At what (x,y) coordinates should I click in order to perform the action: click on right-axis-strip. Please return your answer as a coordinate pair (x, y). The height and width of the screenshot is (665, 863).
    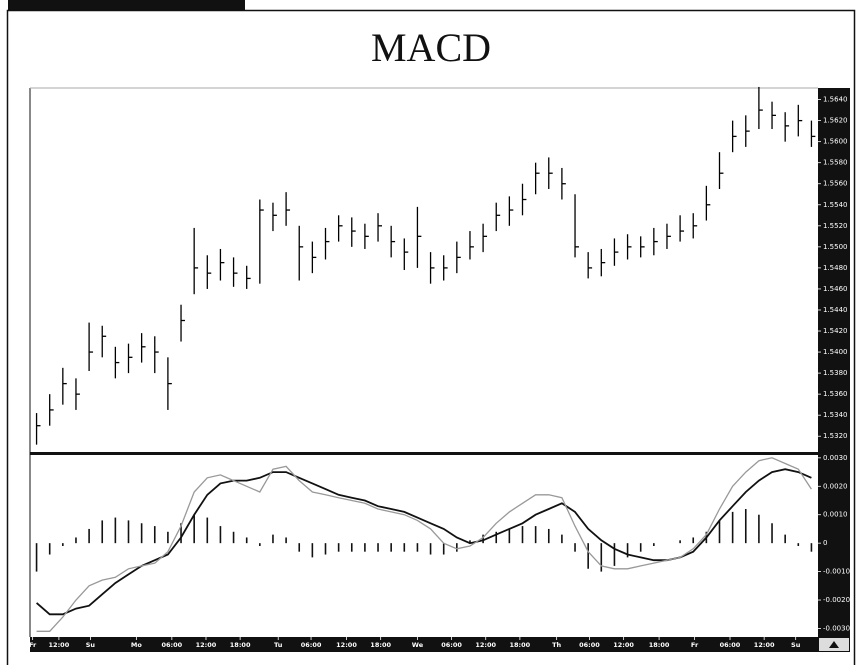
    Looking at the image, I should click on (834, 362).